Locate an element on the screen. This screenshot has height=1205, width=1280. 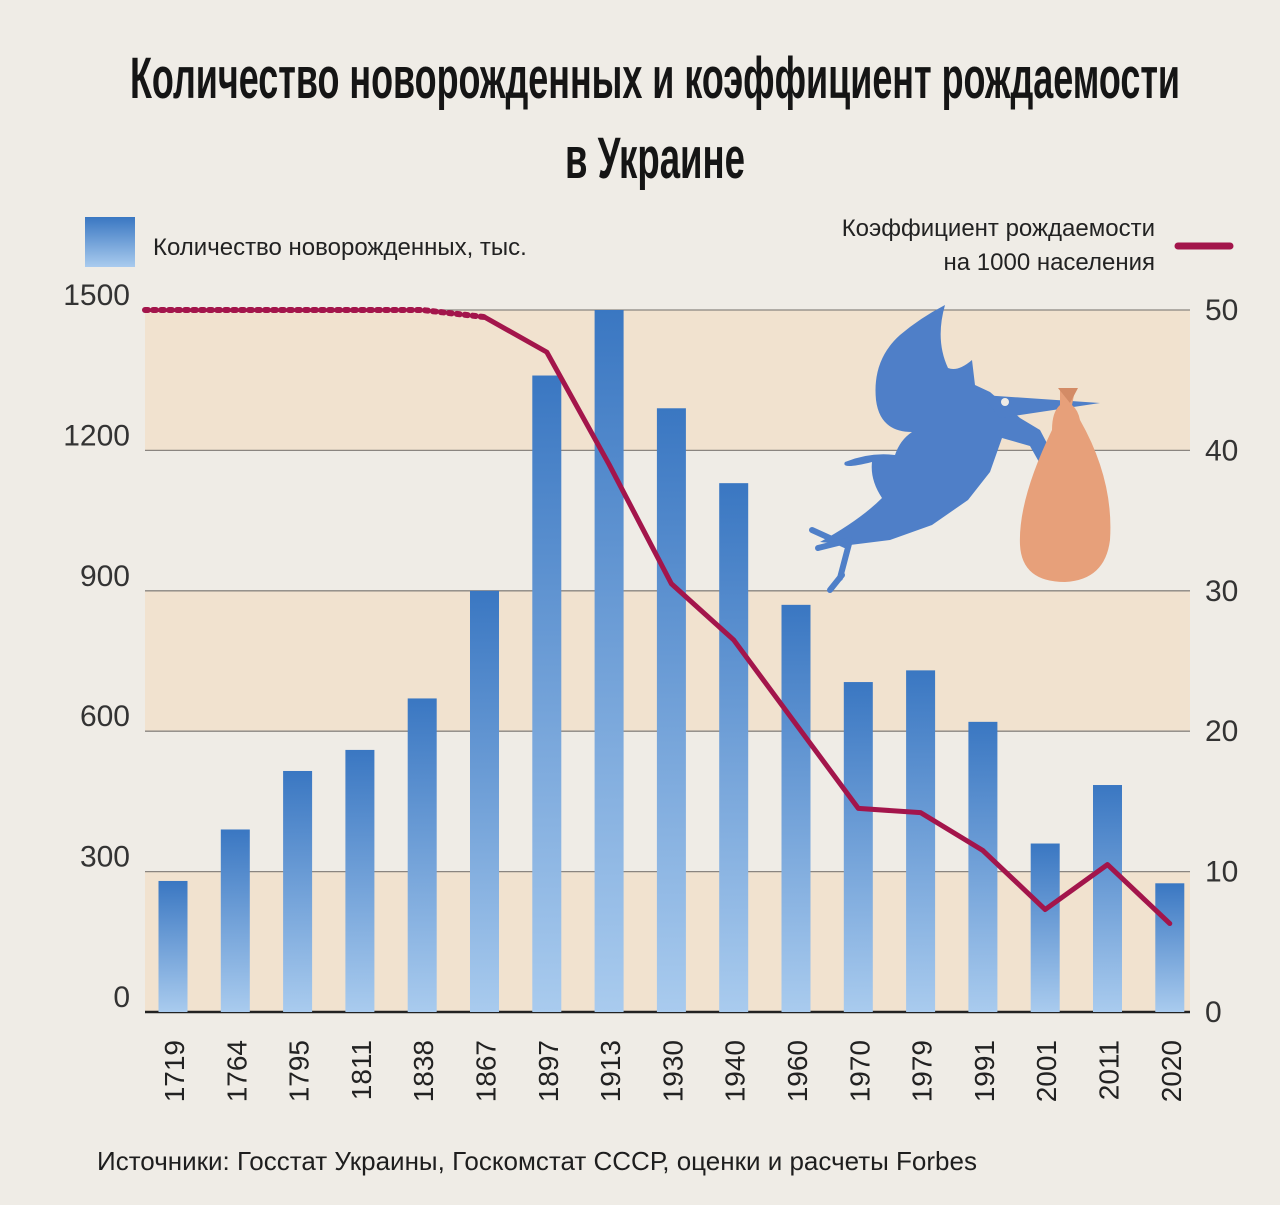
right-tick-label: 10 is located at coordinates (1221, 872).